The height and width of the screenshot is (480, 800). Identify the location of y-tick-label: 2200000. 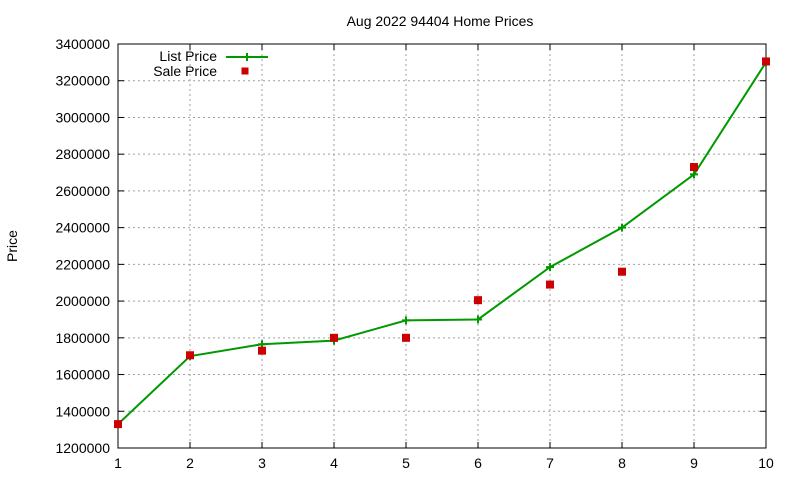
(82, 264).